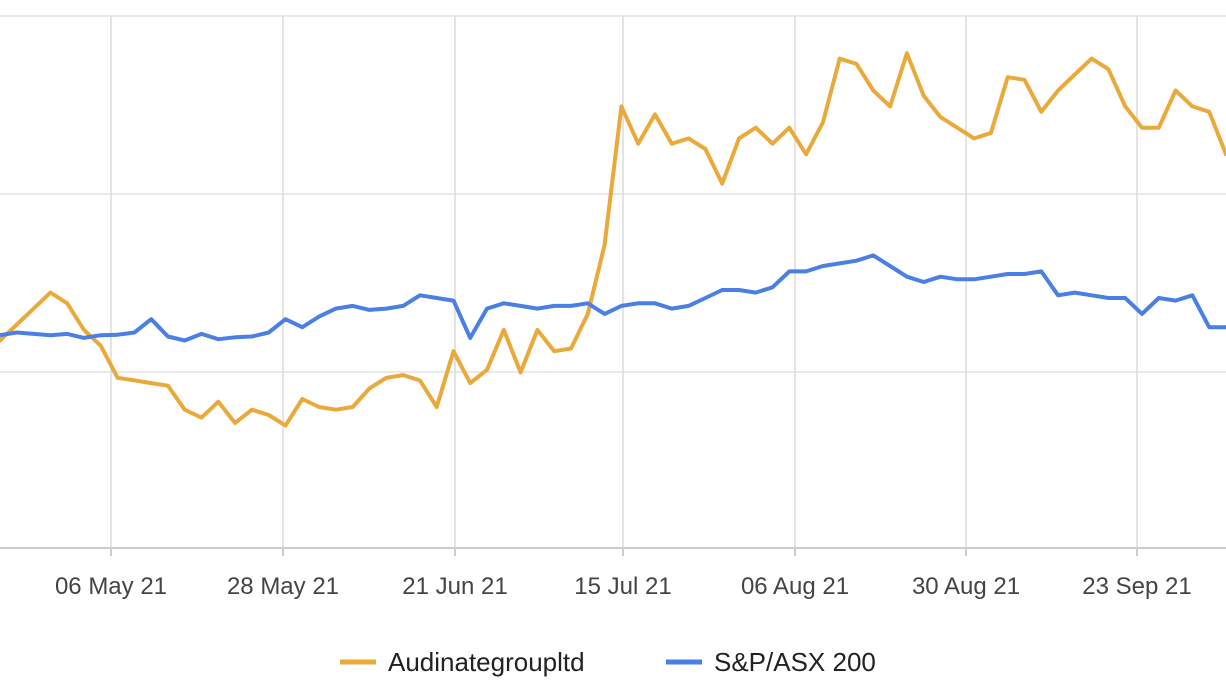 This screenshot has height=690, width=1226. Describe the element at coordinates (111, 586) in the screenshot. I see `x-tick-label-0: 06 May 21` at that location.